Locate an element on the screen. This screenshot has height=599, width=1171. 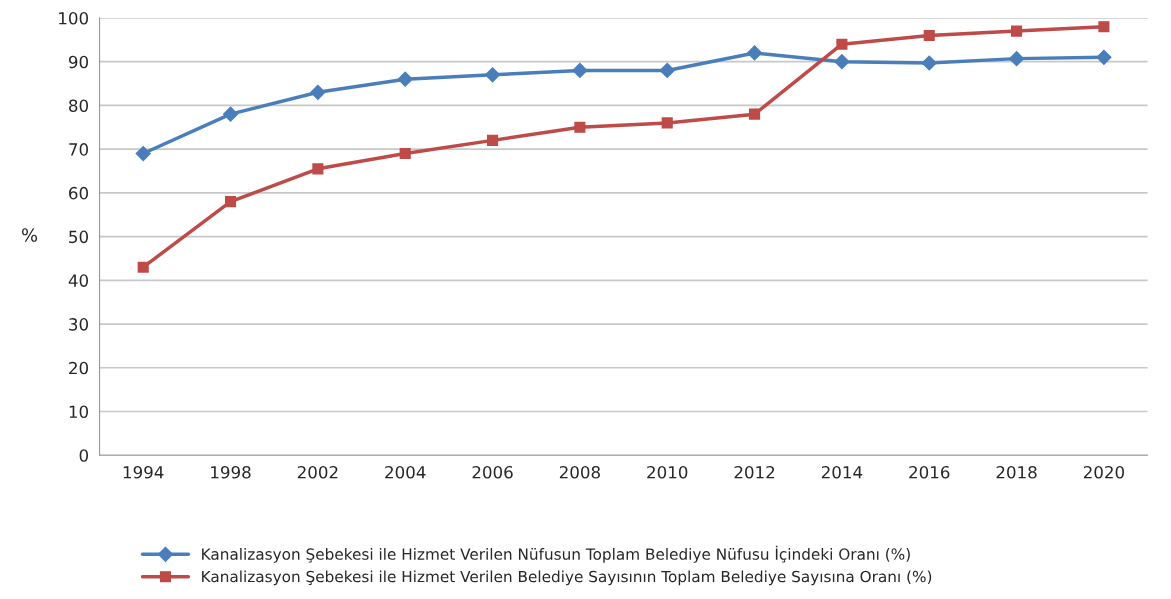
legend-label: Kanalizasyon Şebekesi ile Hizmet Verilen Nüfusun Toplam Belediye Nüfusu İçindeki Oranı (%) is located at coordinates (556, 554).